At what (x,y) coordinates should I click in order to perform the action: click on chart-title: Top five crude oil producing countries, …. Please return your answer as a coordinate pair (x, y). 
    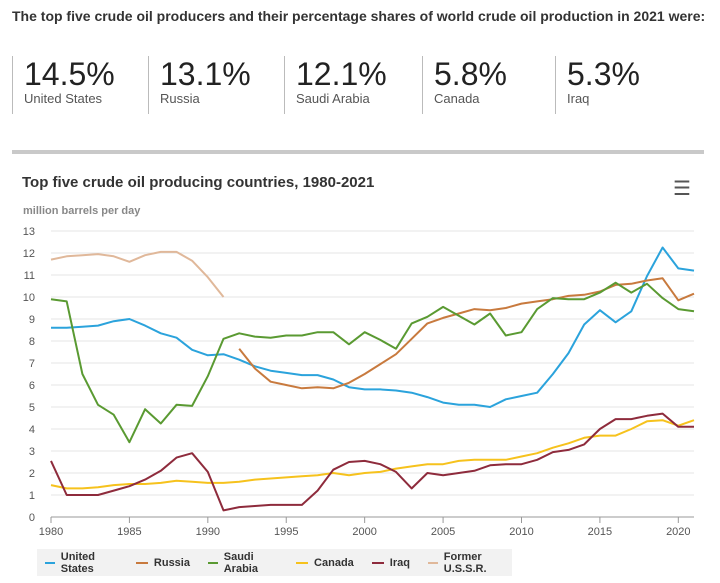
    Looking at the image, I should click on (198, 182).